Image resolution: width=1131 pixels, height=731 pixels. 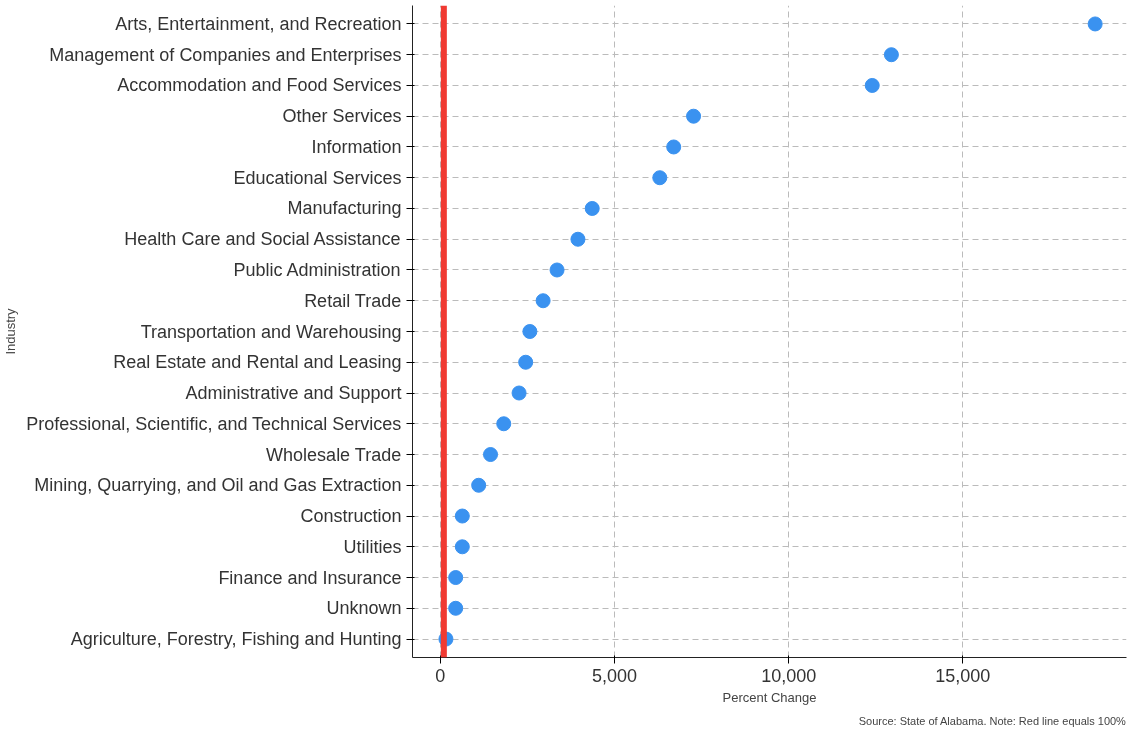 I want to click on x-tick-label: 5,000, so click(x=614, y=675).